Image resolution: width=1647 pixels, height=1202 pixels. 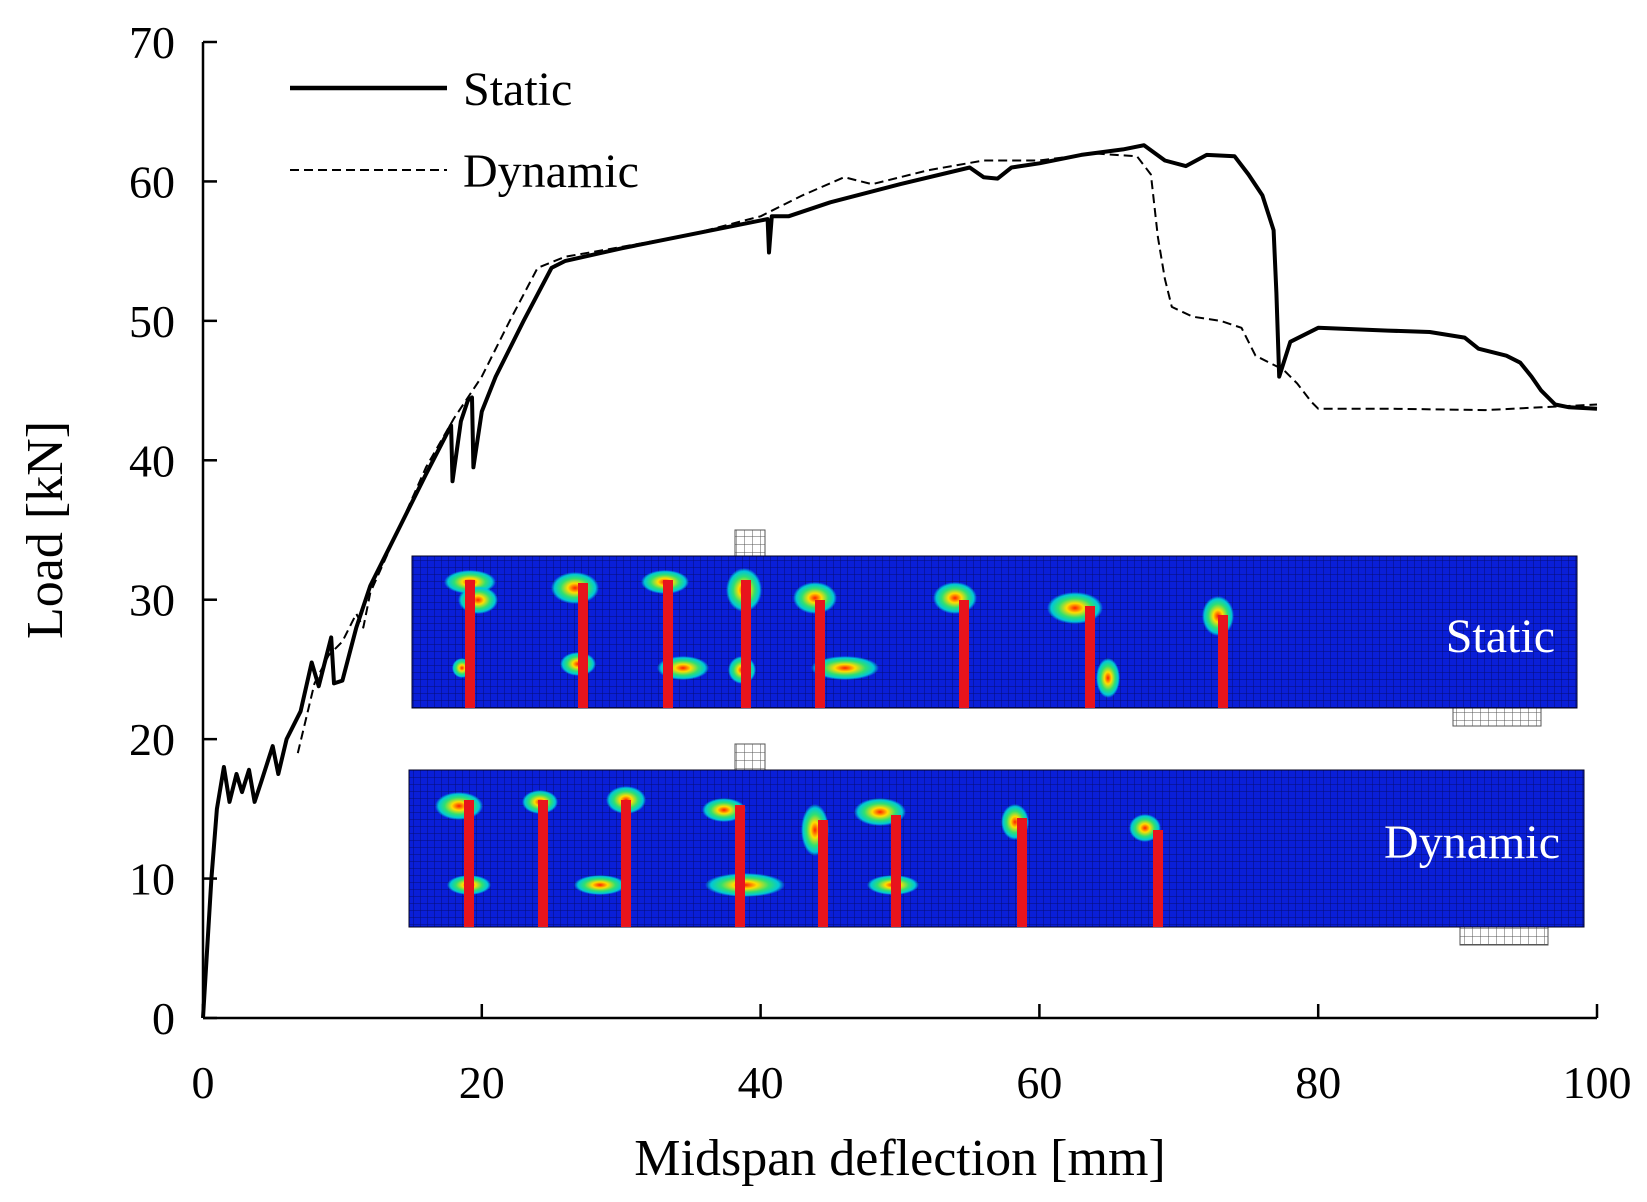 I want to click on y-tick-label: 60, so click(x=152, y=181).